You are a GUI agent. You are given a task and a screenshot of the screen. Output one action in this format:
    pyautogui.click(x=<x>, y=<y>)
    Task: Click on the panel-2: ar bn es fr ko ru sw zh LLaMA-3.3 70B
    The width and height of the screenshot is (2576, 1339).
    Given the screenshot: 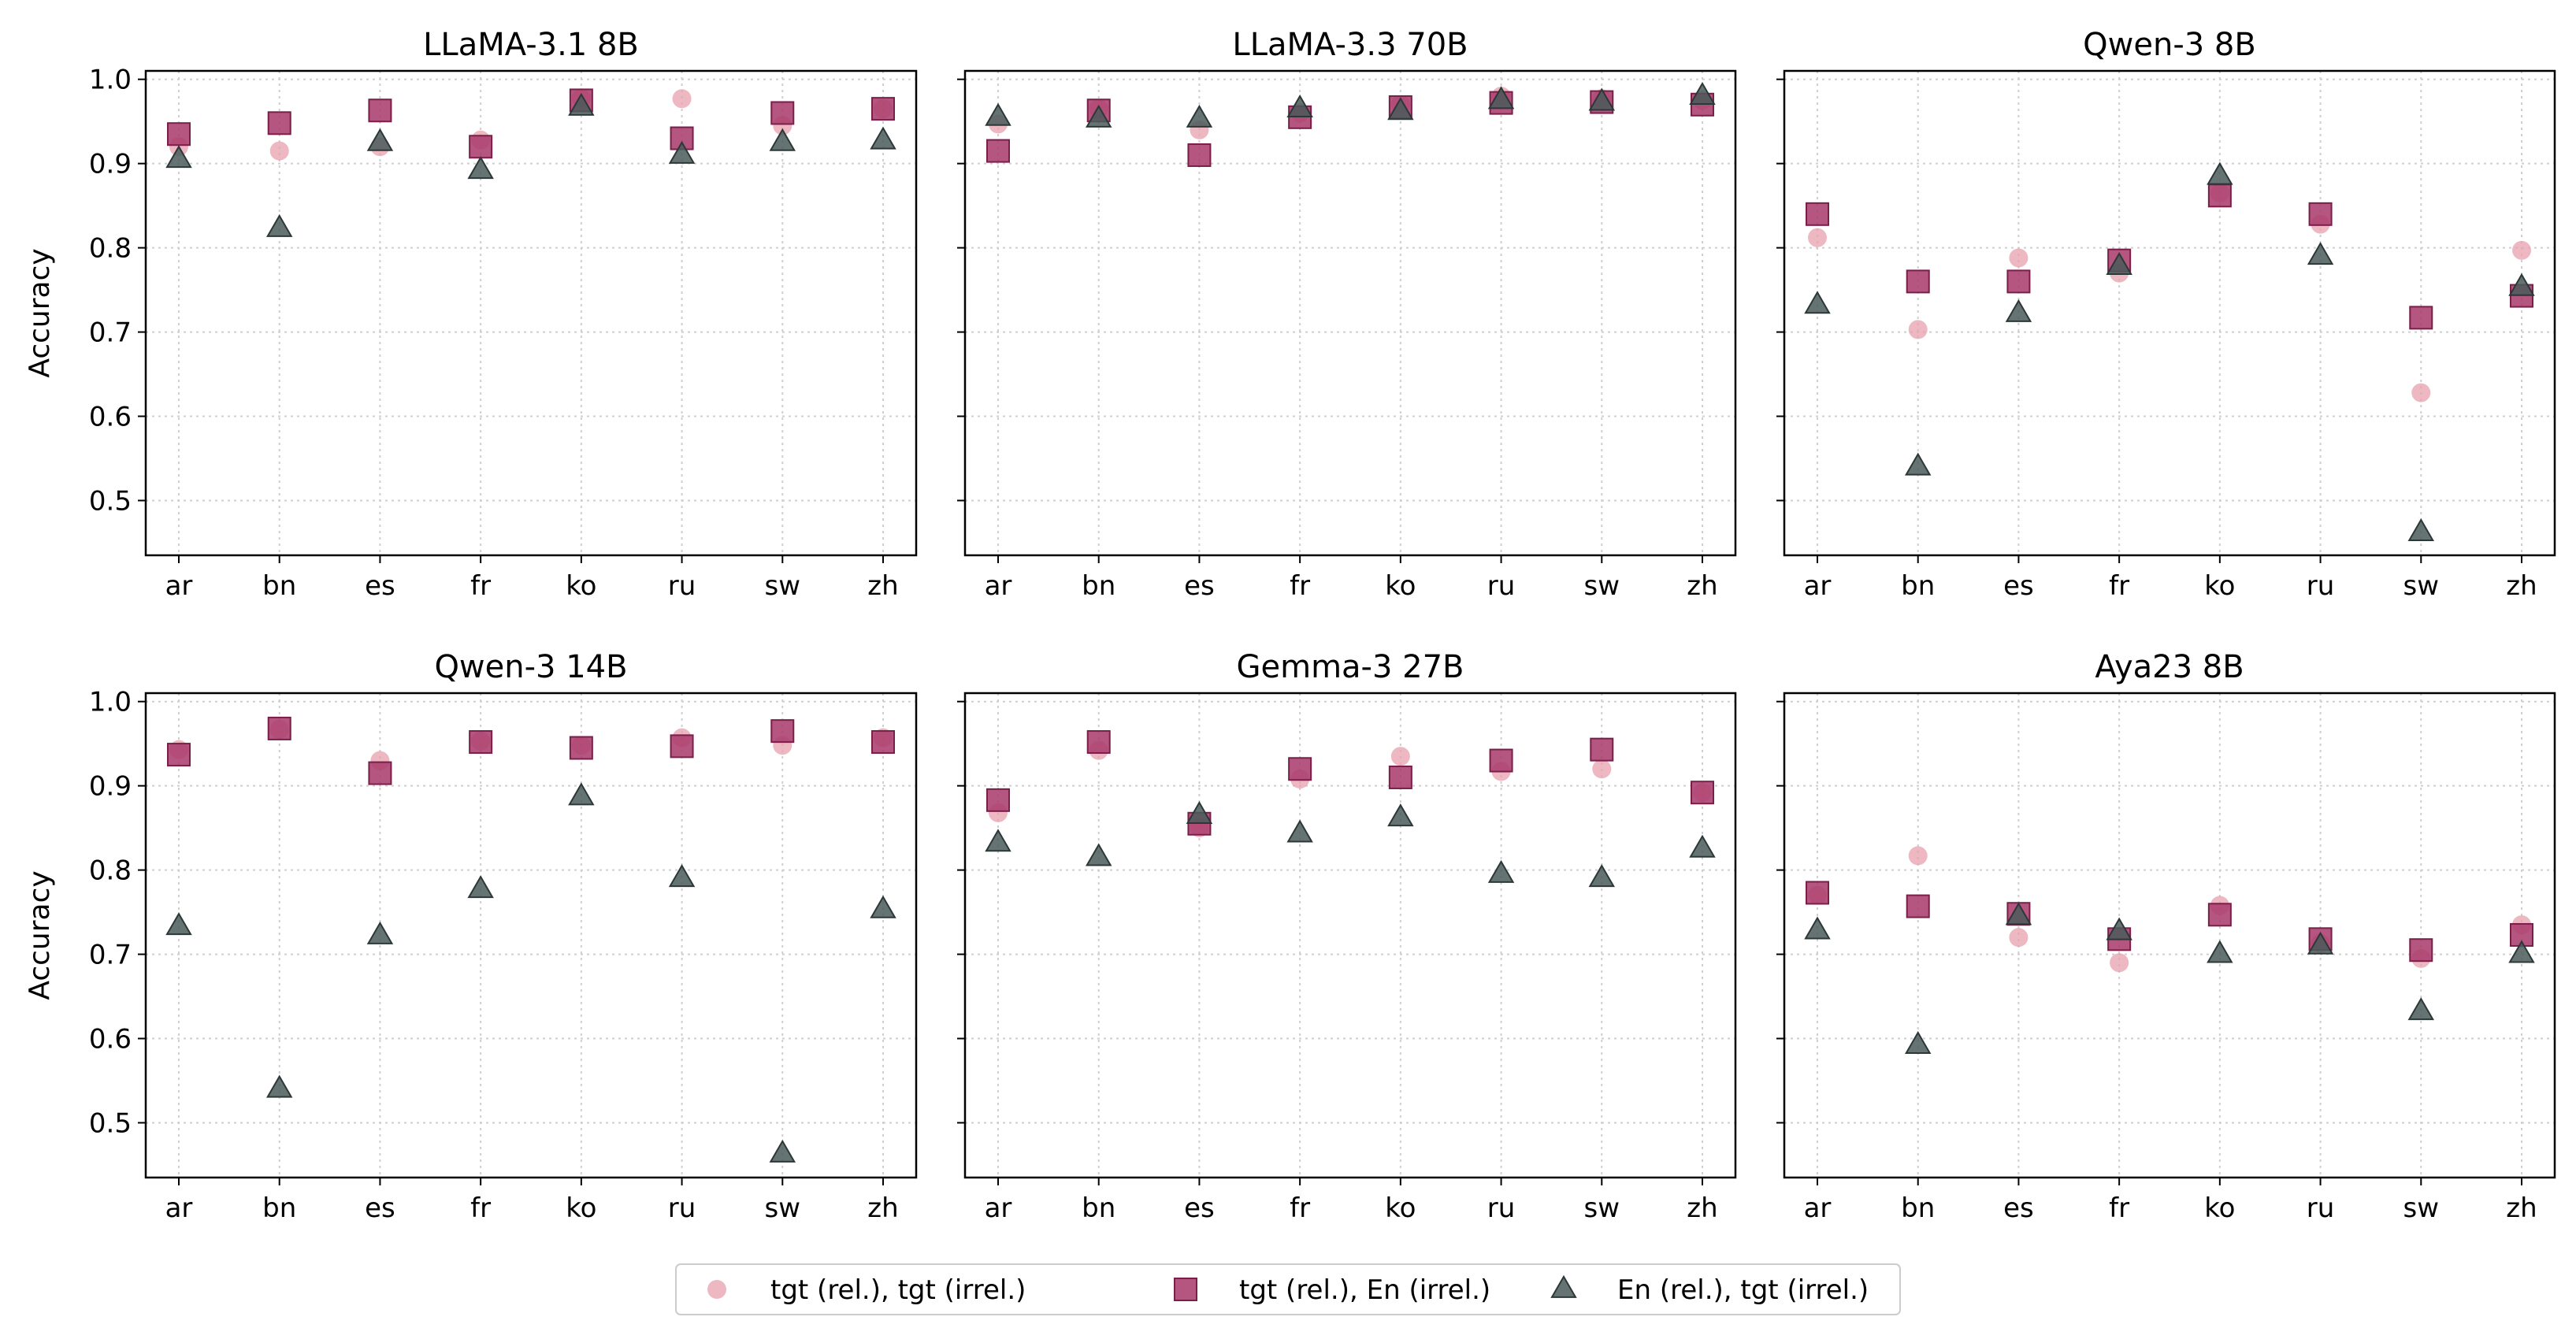 What is the action you would take?
    pyautogui.click(x=1347, y=314)
    